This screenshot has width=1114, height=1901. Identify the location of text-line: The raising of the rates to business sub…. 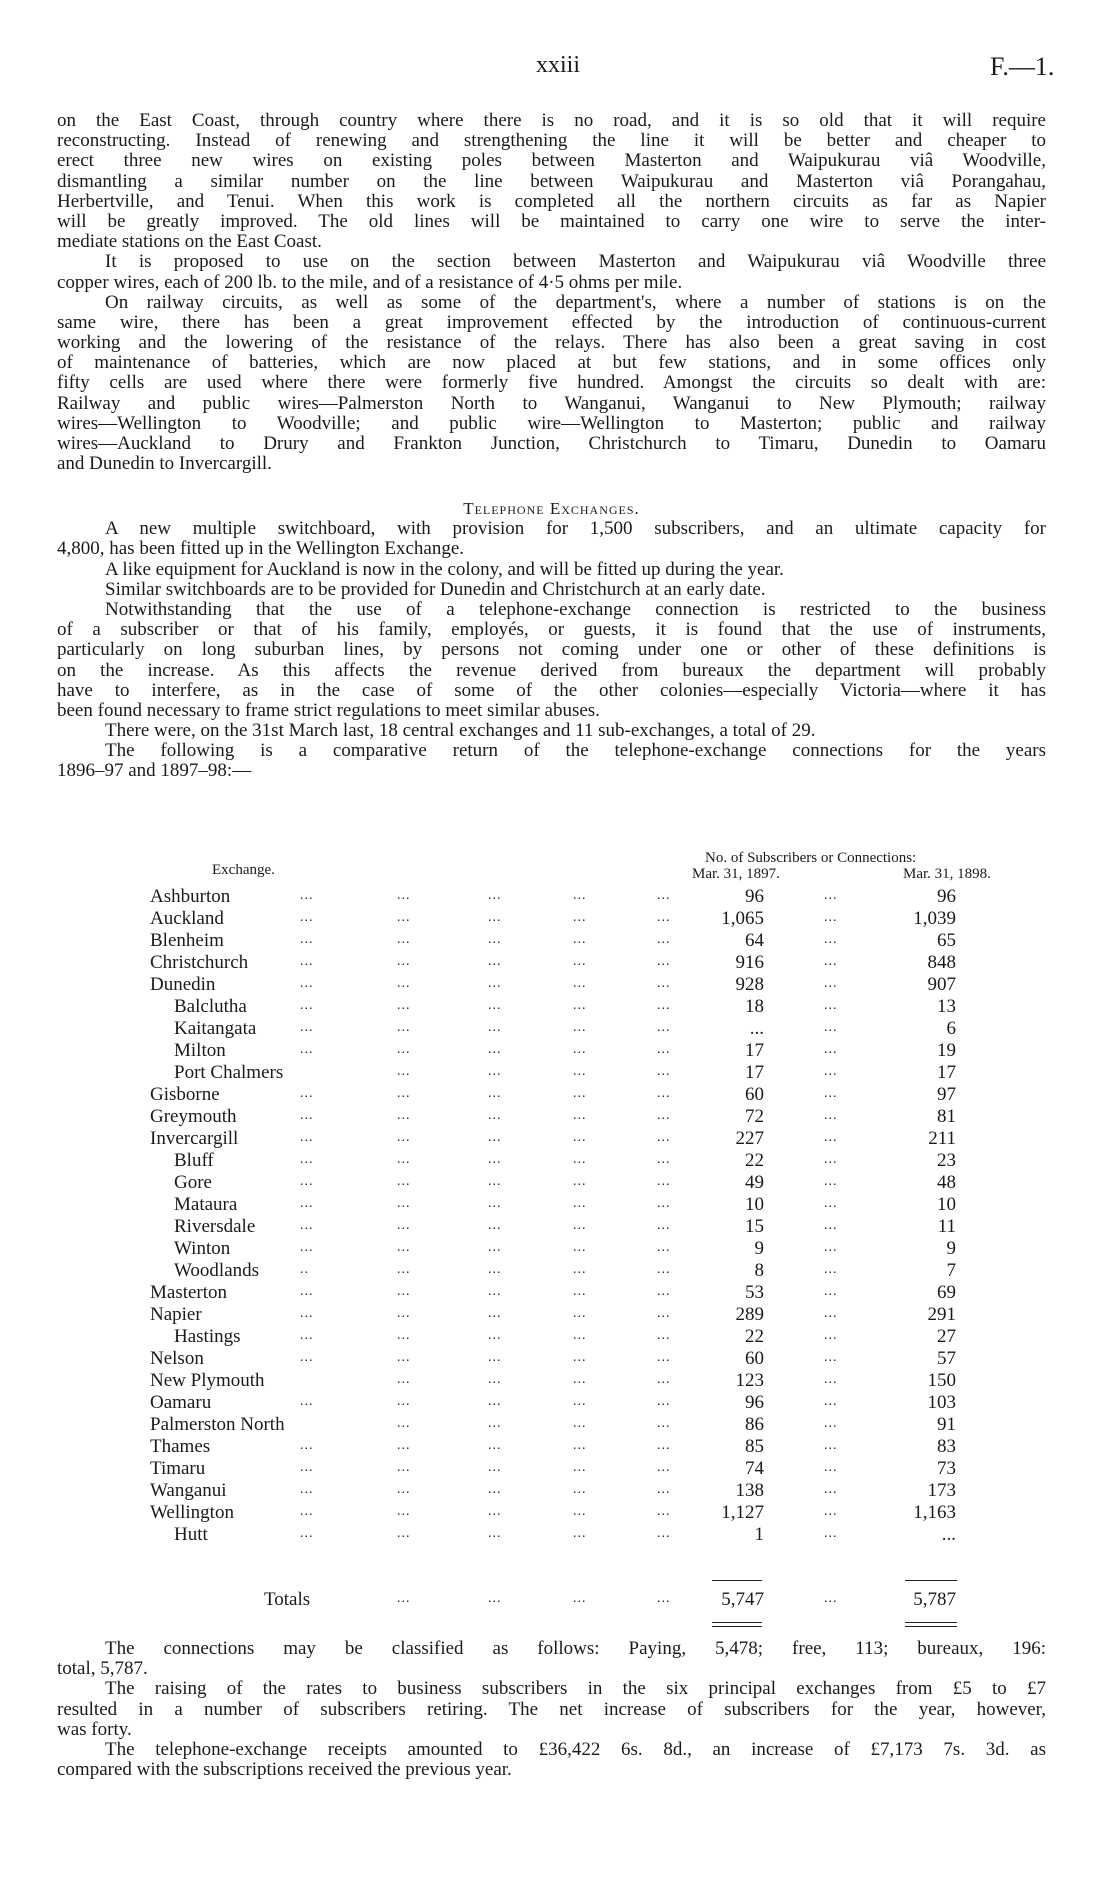
(575, 1689).